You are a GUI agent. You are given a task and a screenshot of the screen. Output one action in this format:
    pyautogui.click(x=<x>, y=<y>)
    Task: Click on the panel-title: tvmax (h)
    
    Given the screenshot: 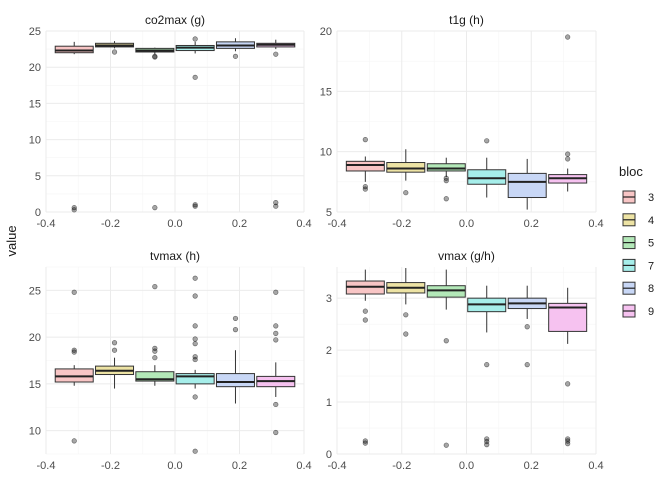 What is the action you would take?
    pyautogui.click(x=175, y=256)
    